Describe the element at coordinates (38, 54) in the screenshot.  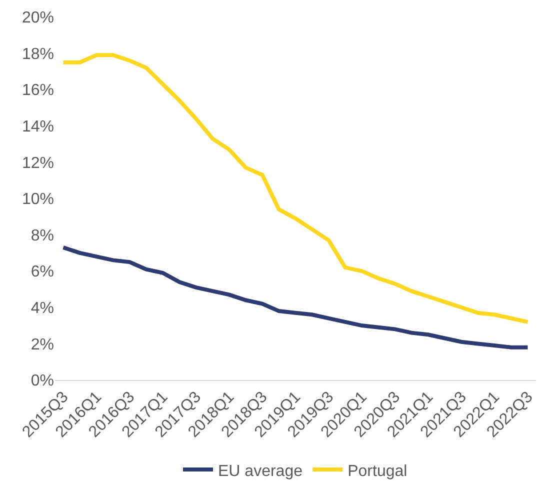
I see `y-tick-label: 18%` at that location.